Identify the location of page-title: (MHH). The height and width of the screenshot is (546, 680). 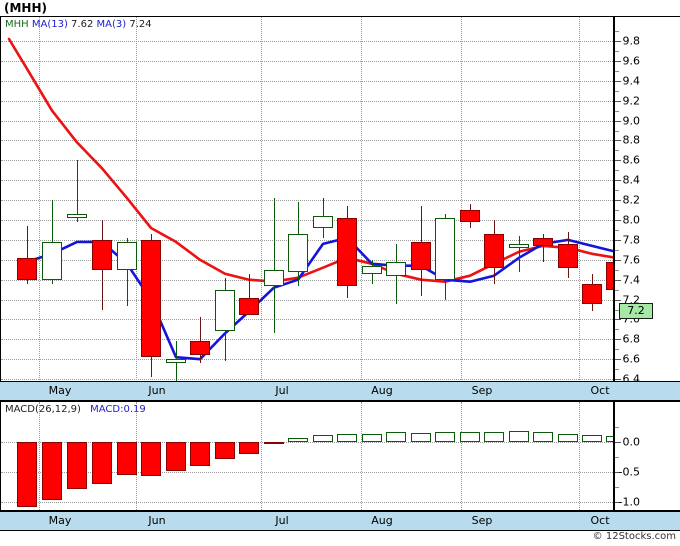
(25, 8).